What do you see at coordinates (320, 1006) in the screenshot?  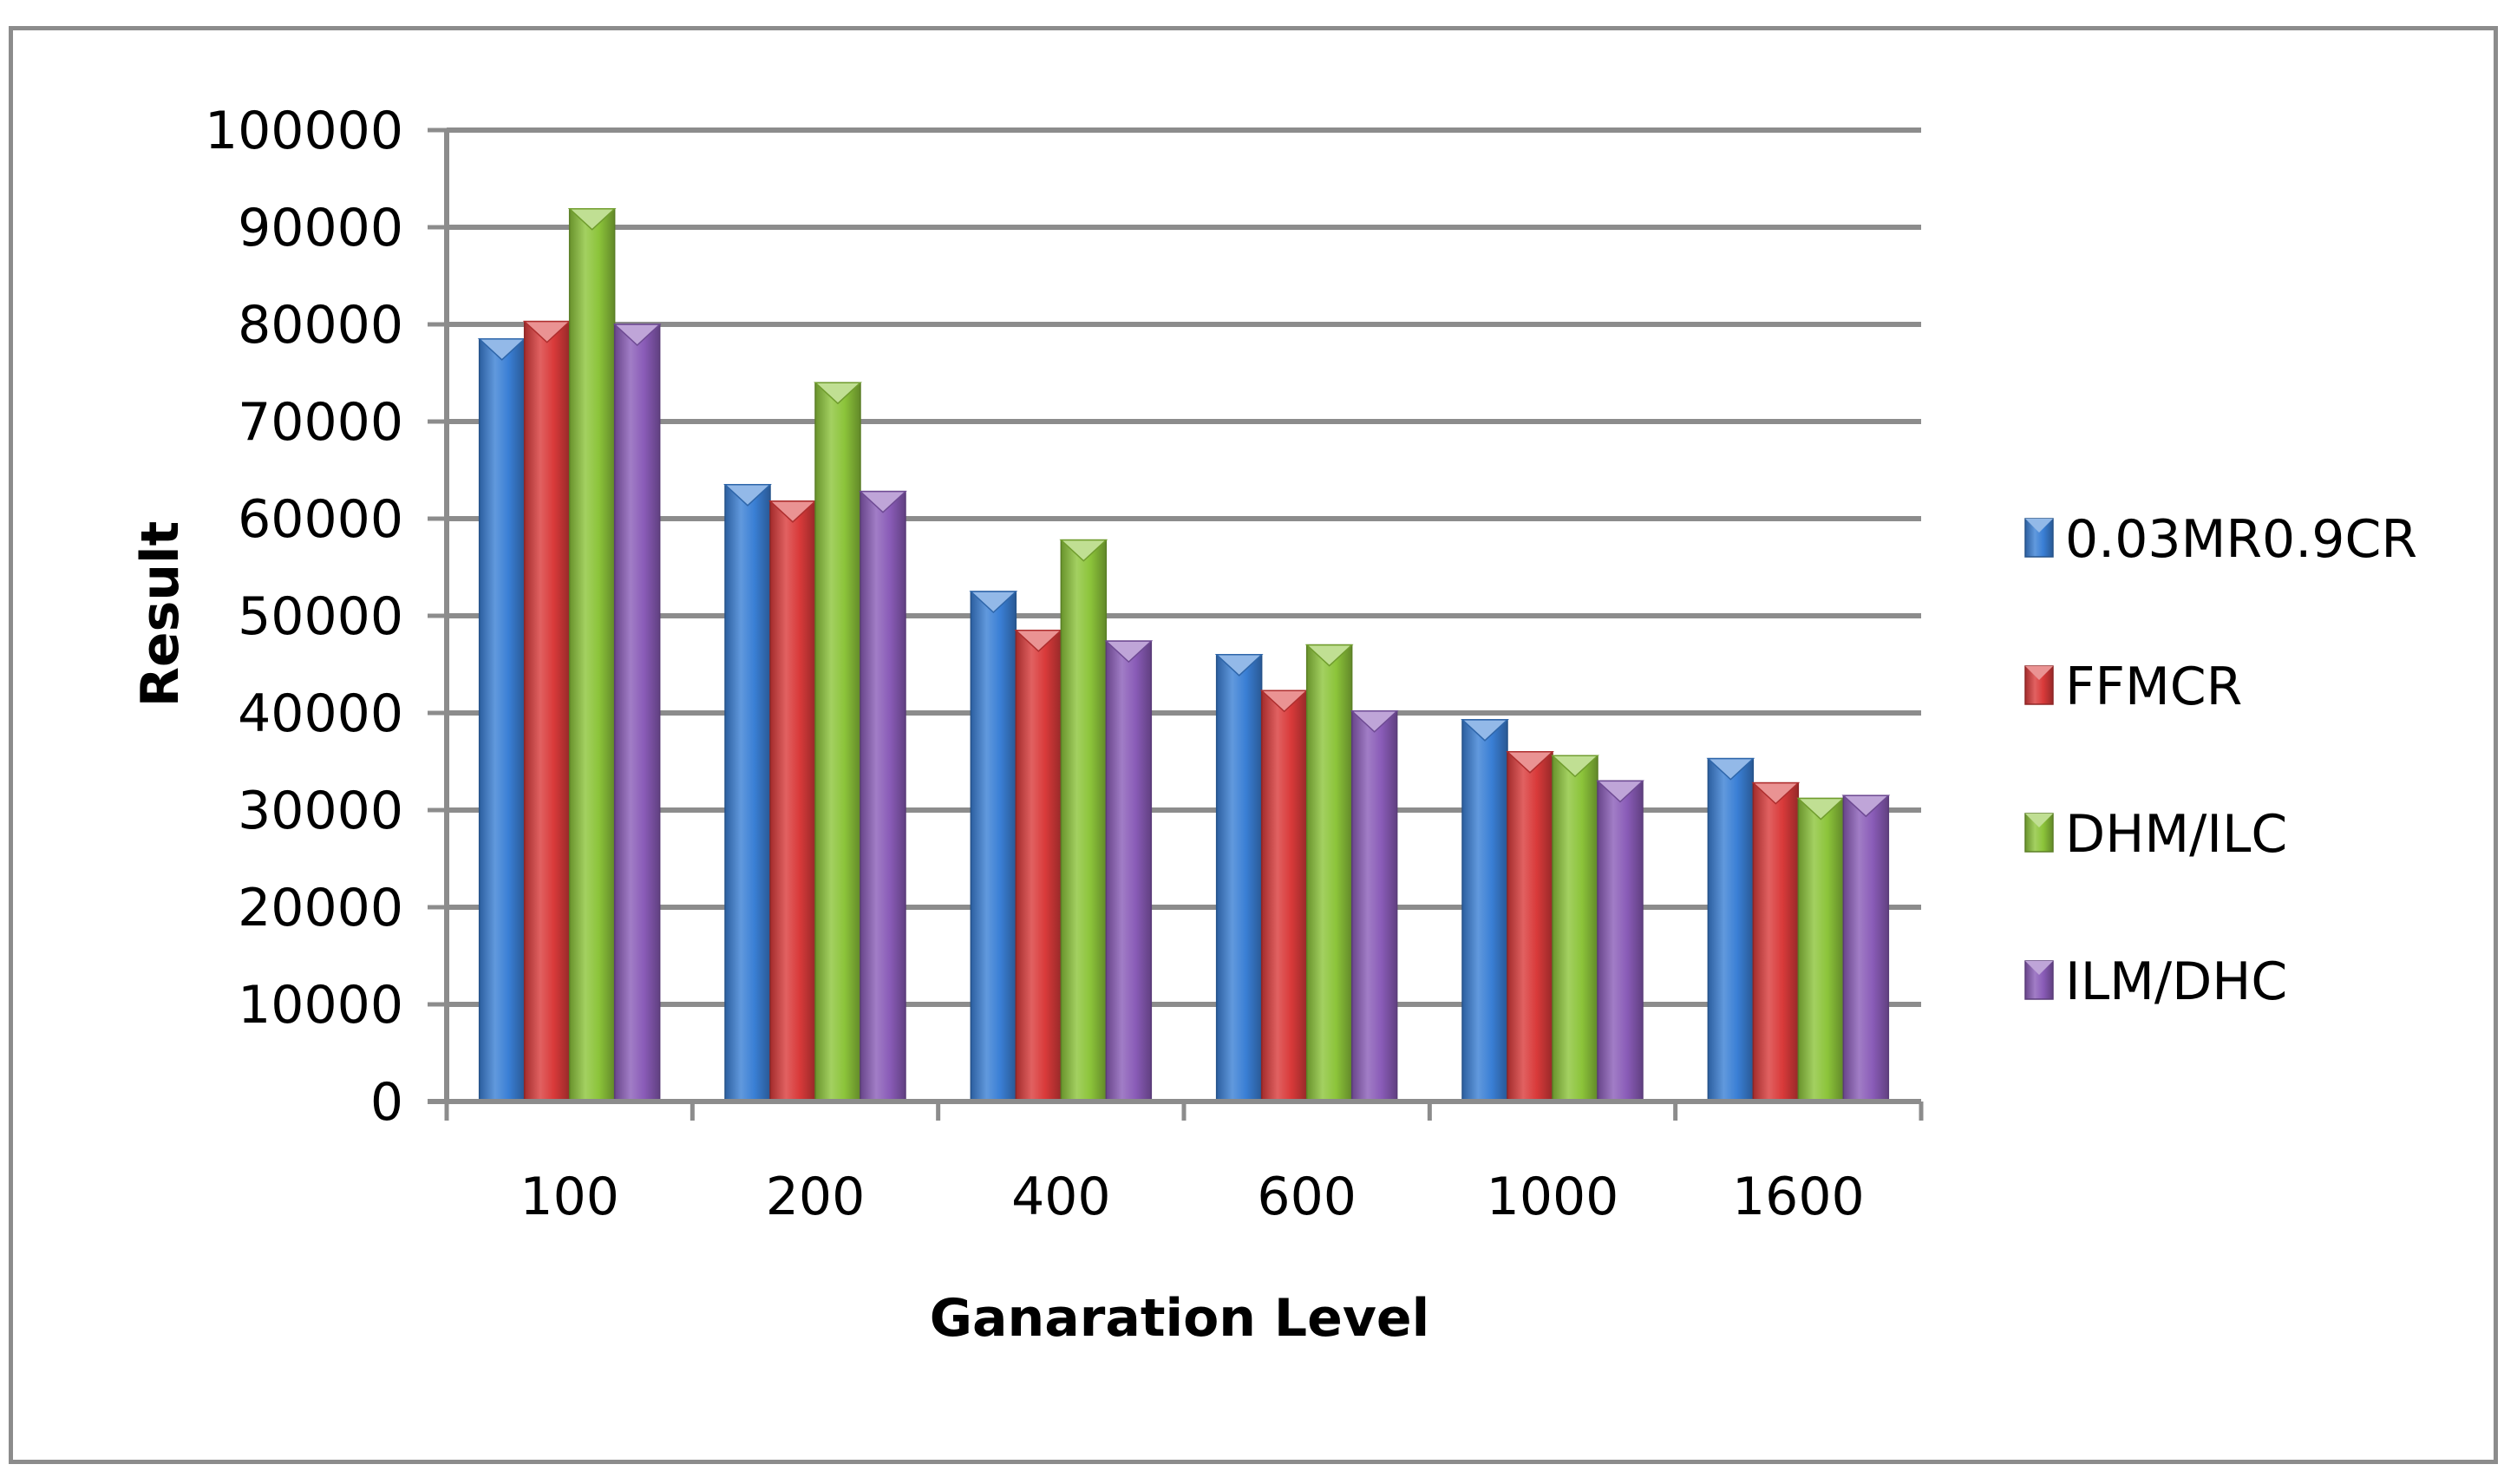 I see `y-tick-label: 10000` at bounding box center [320, 1006].